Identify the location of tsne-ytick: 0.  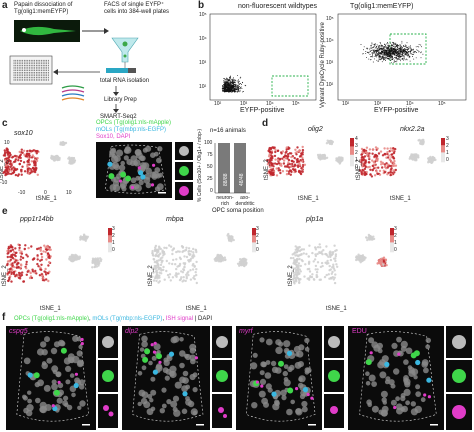
(7, 163).